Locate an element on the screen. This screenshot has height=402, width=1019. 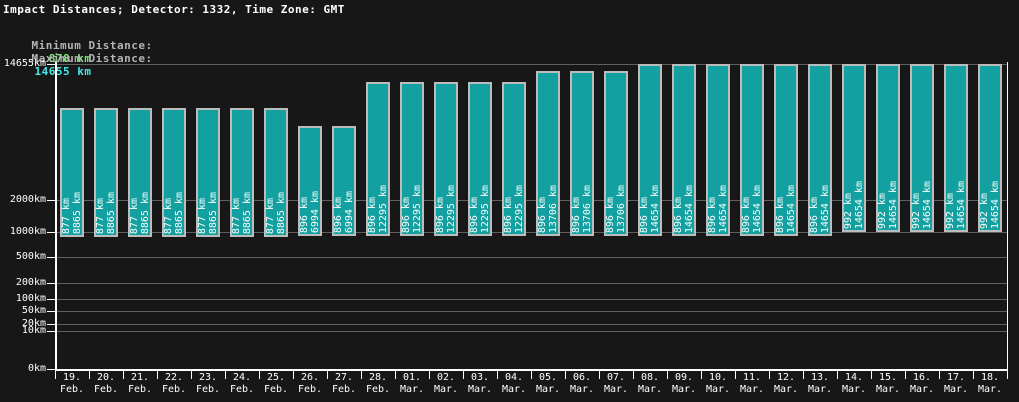
x-label-day: 14. is located at coordinates (854, 377).